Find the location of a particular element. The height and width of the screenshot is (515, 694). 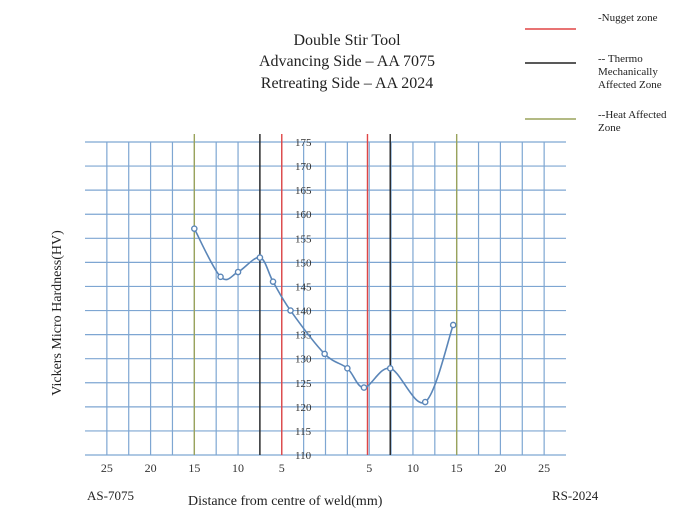

y-tick-label: 120 is located at coordinates (303, 408).